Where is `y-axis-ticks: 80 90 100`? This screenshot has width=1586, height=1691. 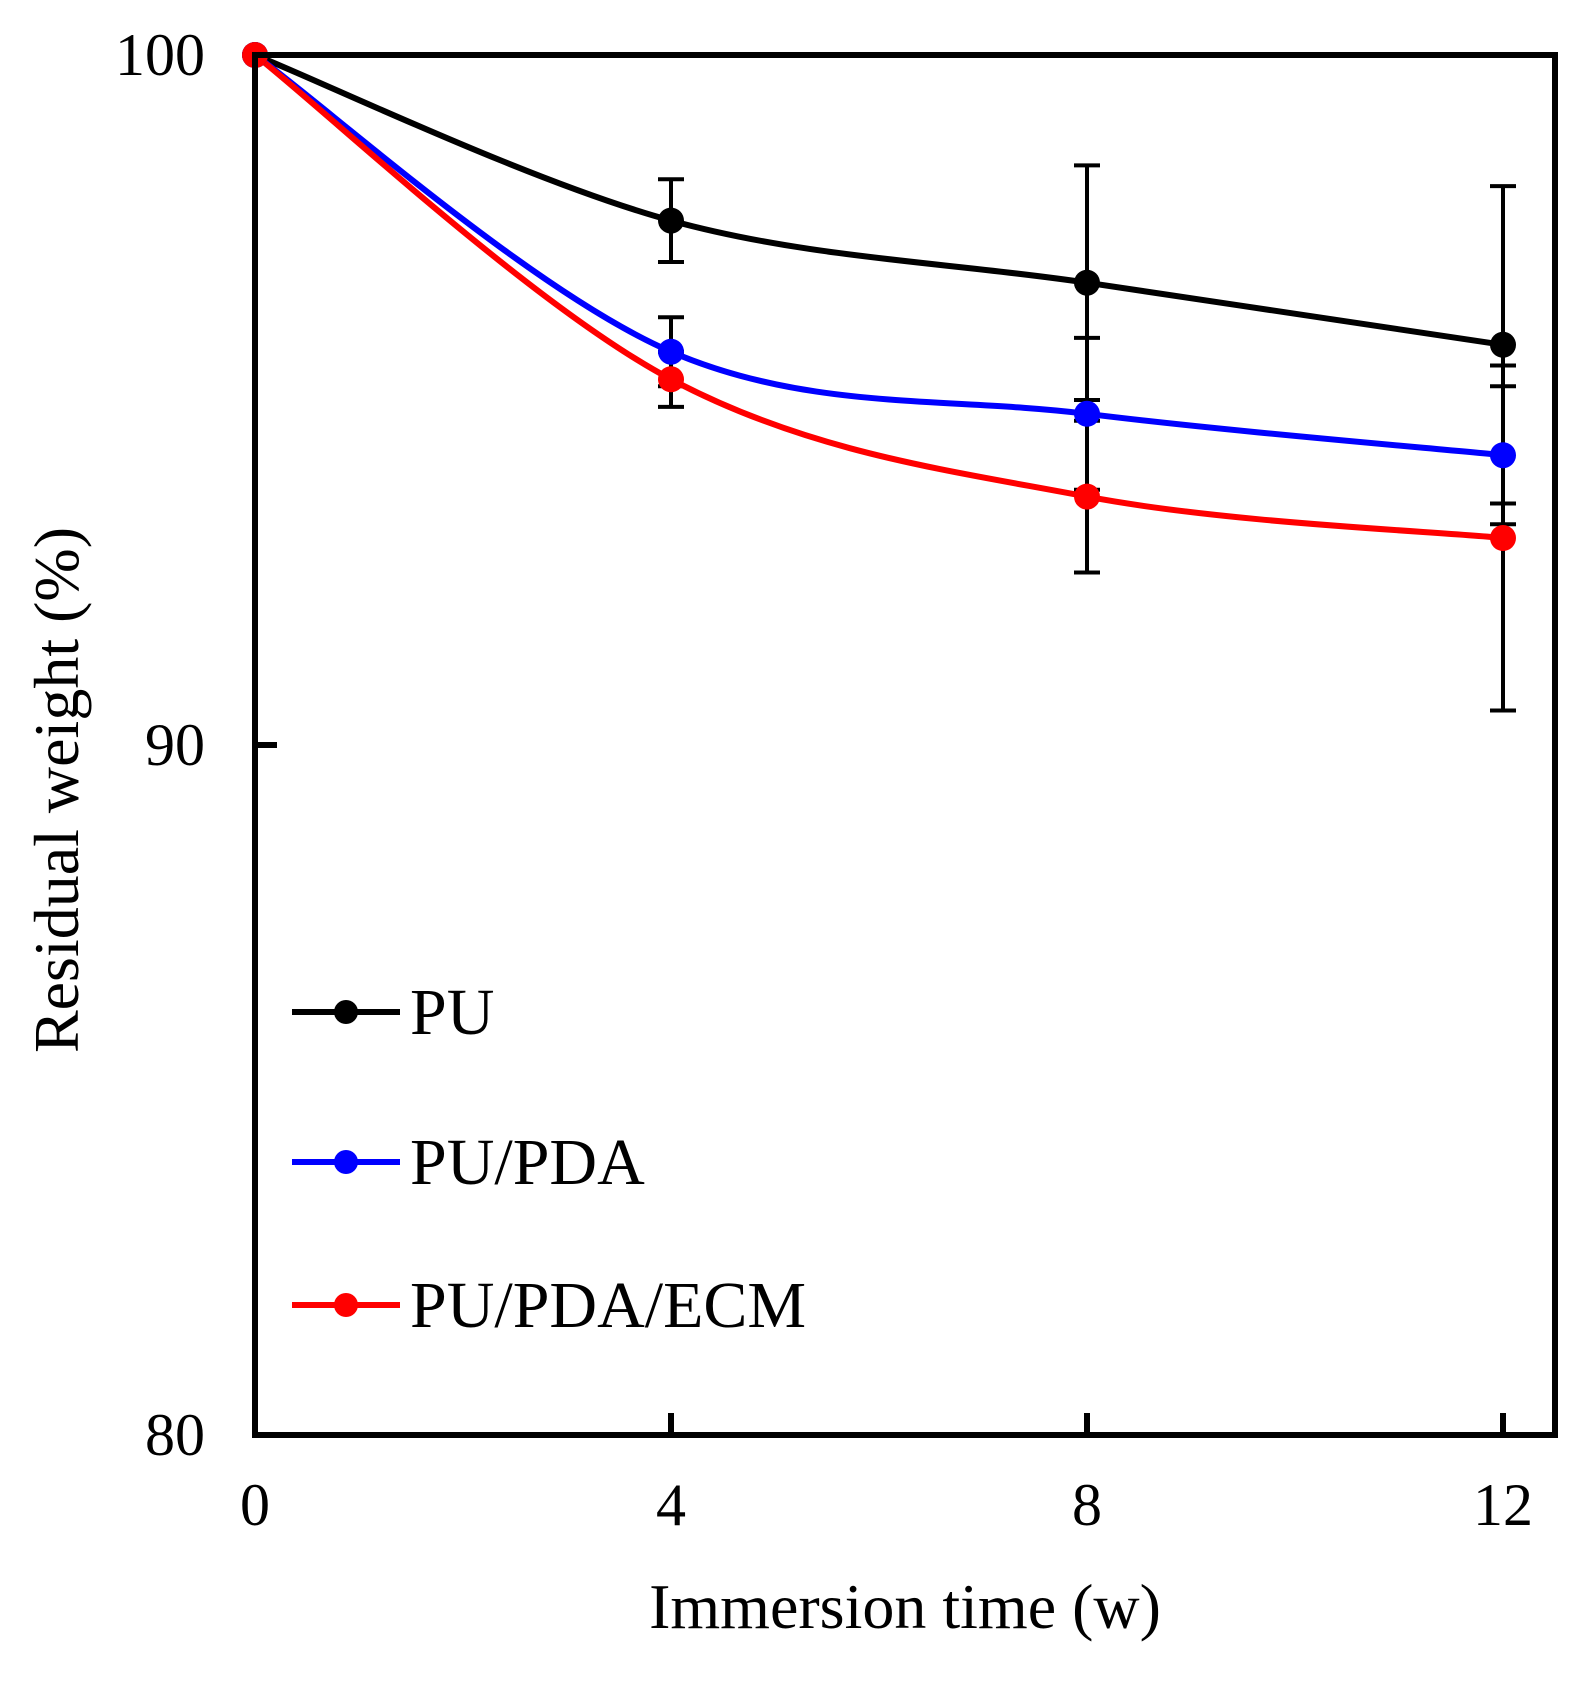 y-axis-ticks: 80 90 100 is located at coordinates (196, 745).